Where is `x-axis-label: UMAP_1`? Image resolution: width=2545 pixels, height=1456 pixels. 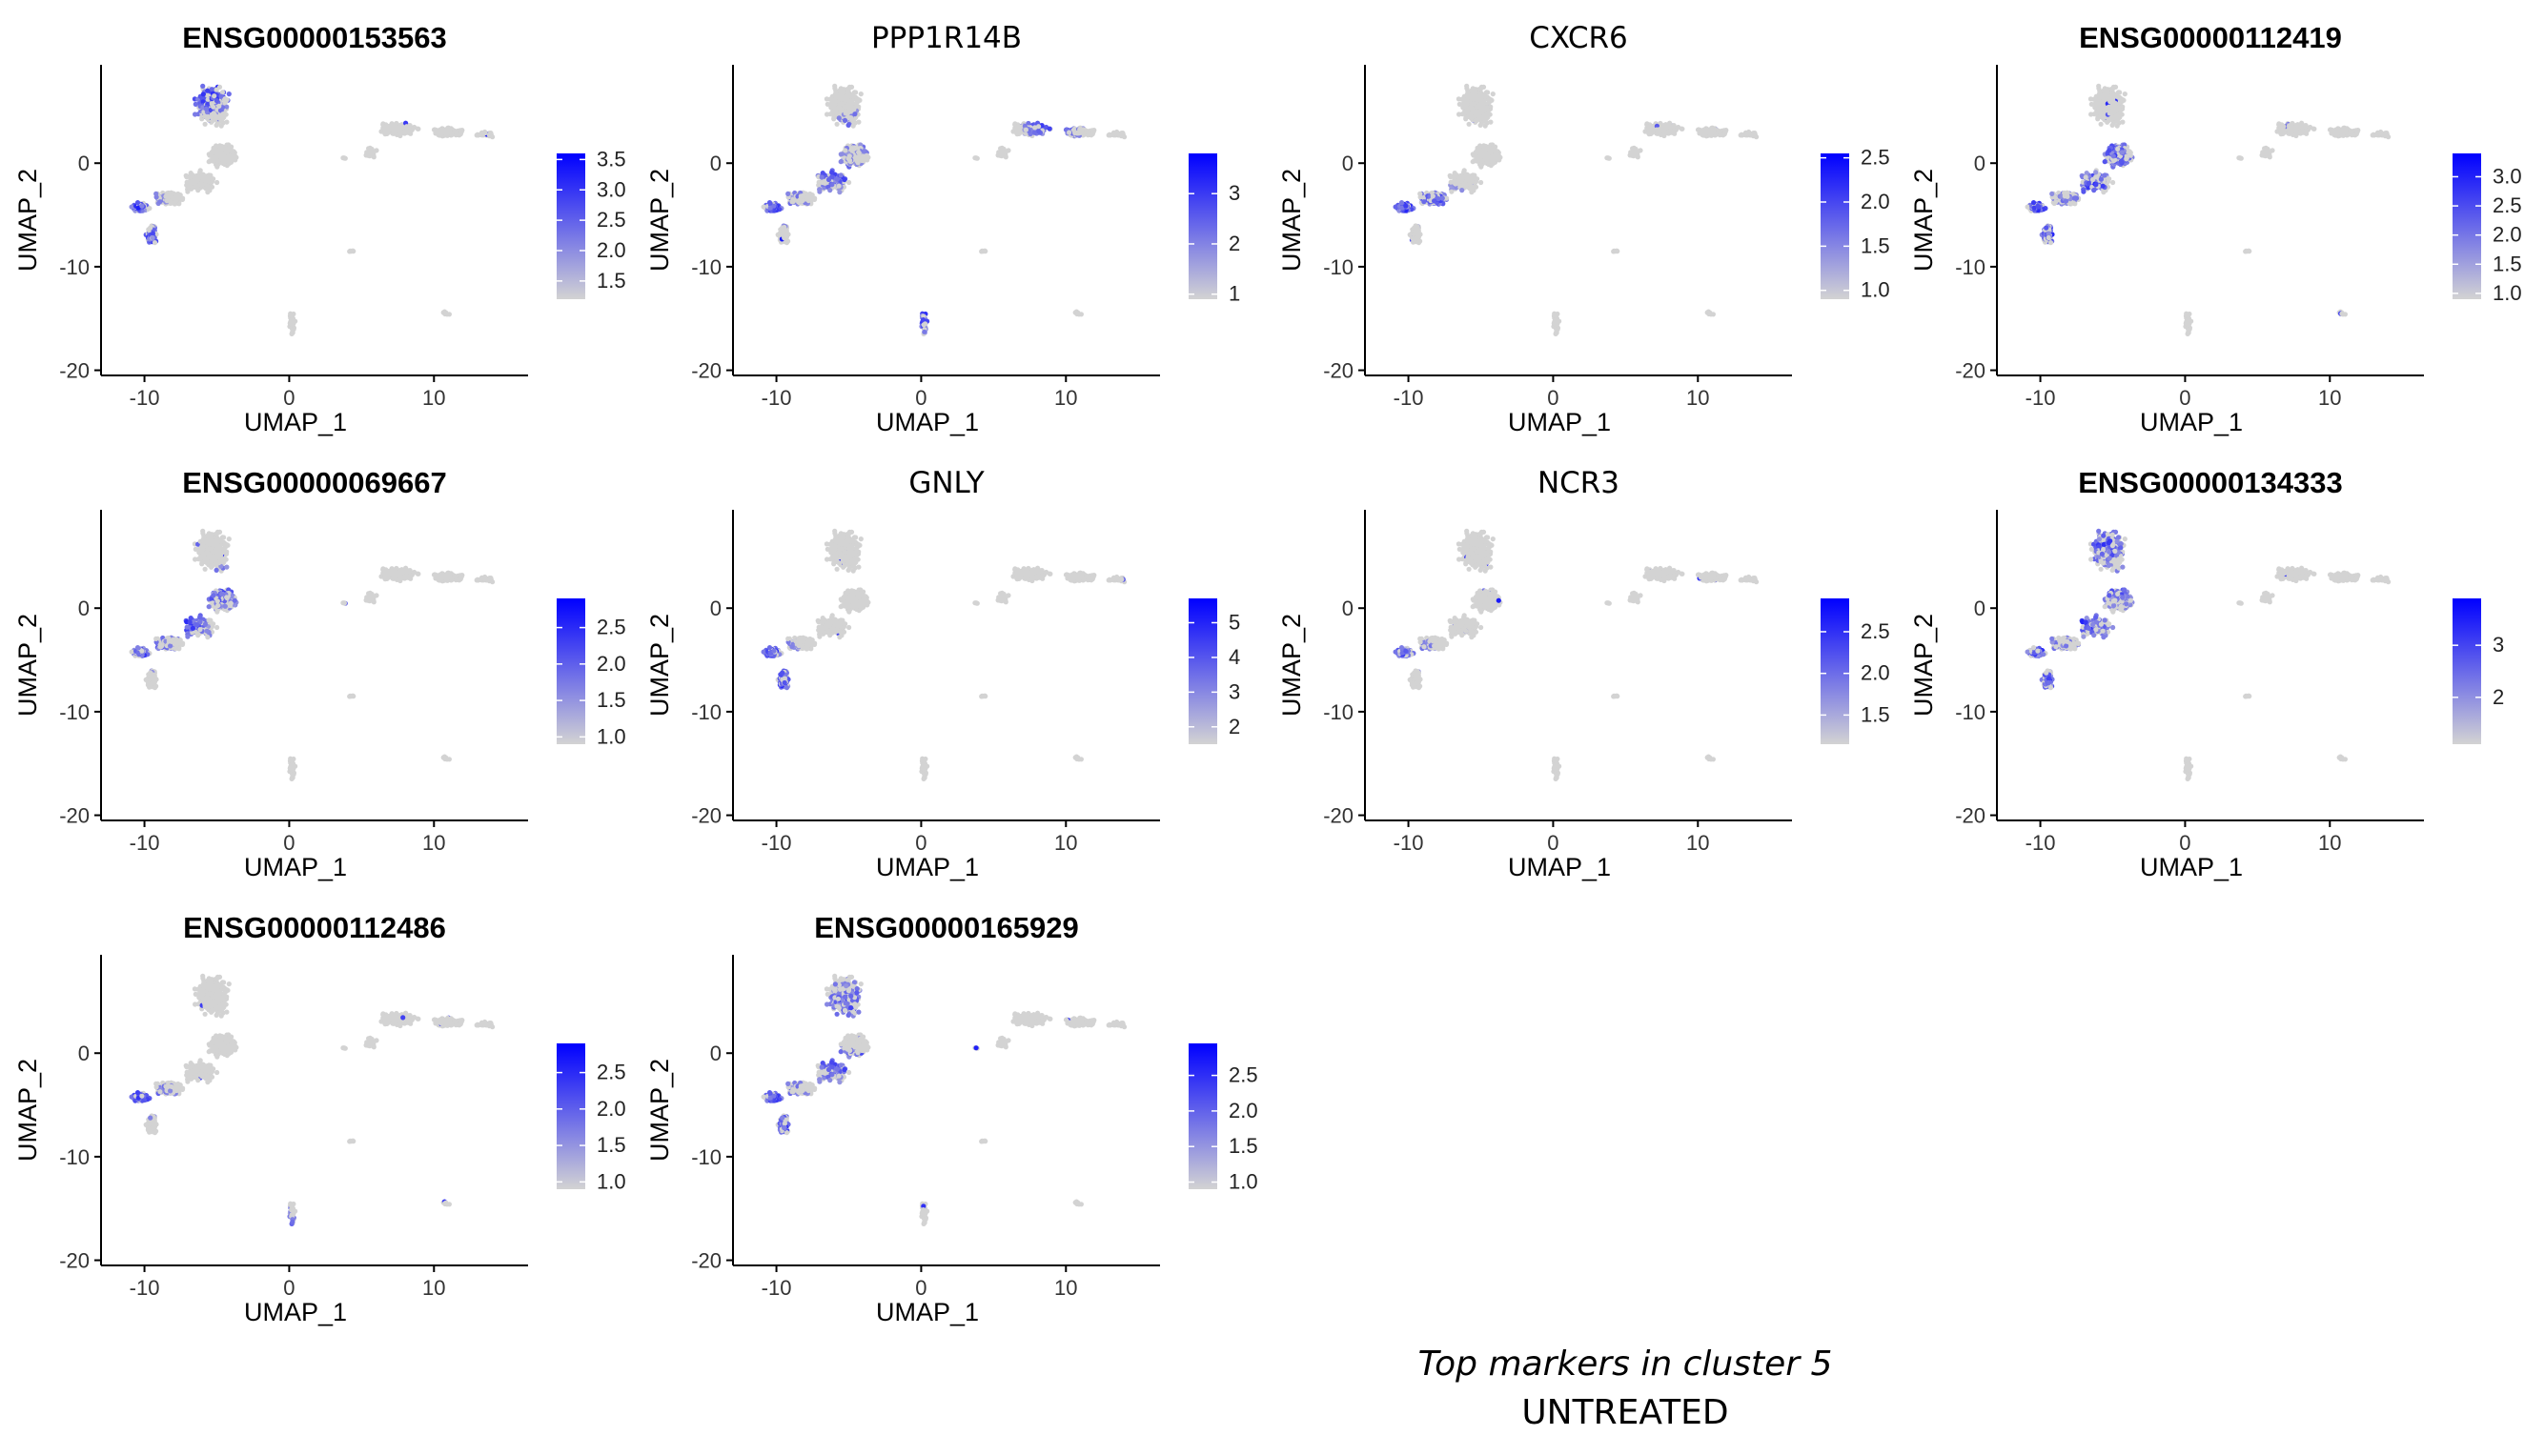 x-axis-label: UMAP_1 is located at coordinates (296, 422).